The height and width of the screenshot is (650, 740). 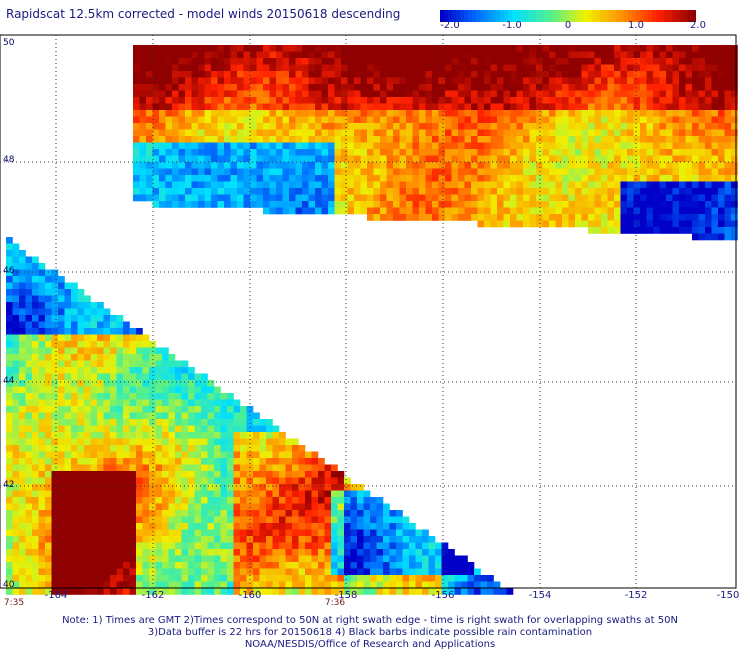 I want to click on lon-label: -150, so click(x=728, y=595).